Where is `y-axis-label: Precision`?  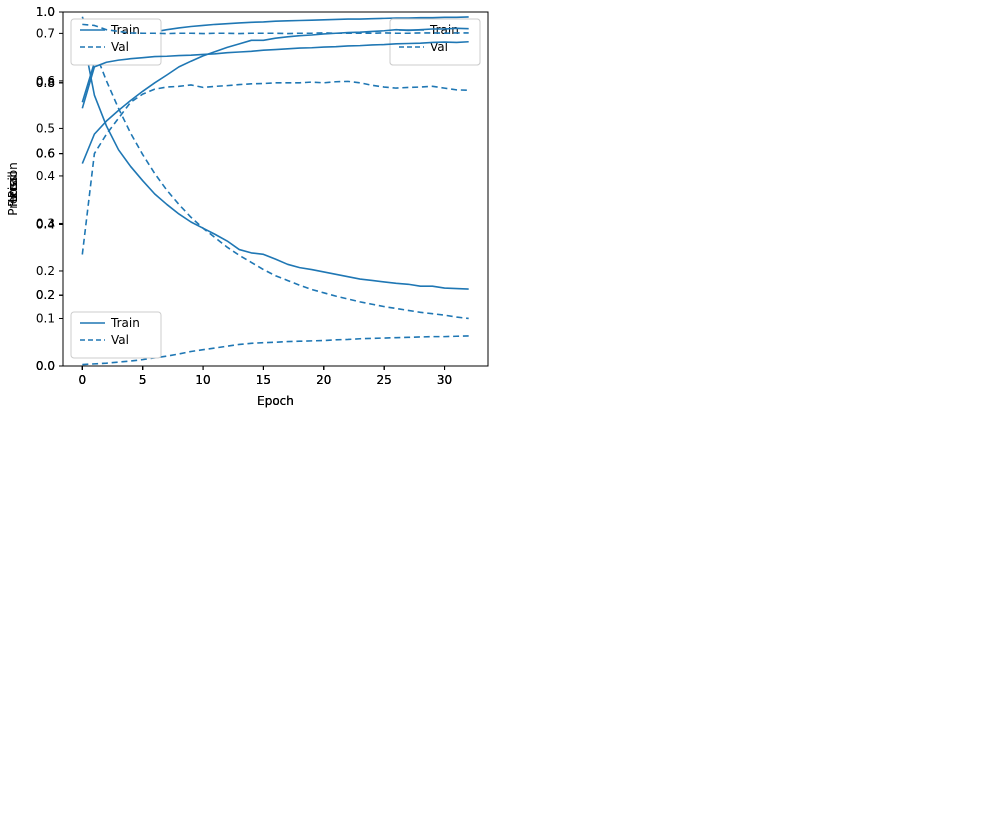 y-axis-label: Precision is located at coordinates (13, 189).